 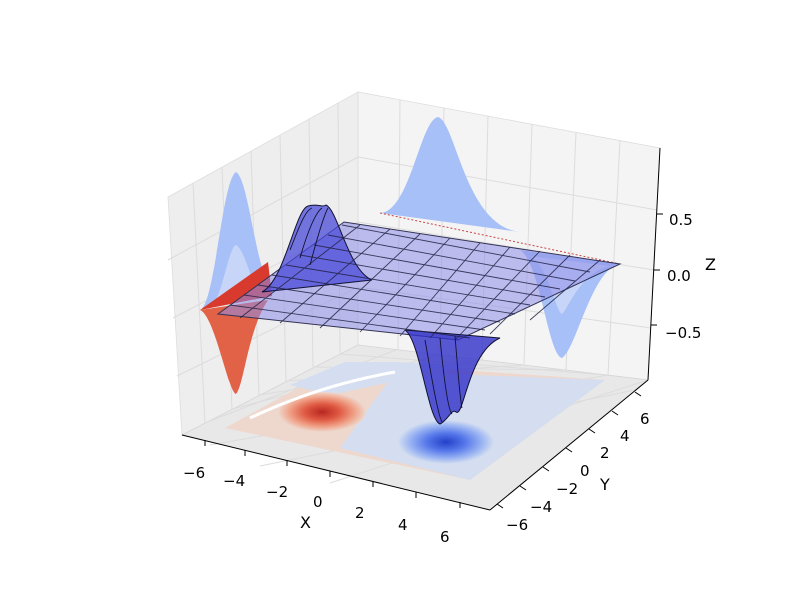 What do you see at coordinates (443, 379) in the screenshot?
I see `surface-trough-contours` at bounding box center [443, 379].